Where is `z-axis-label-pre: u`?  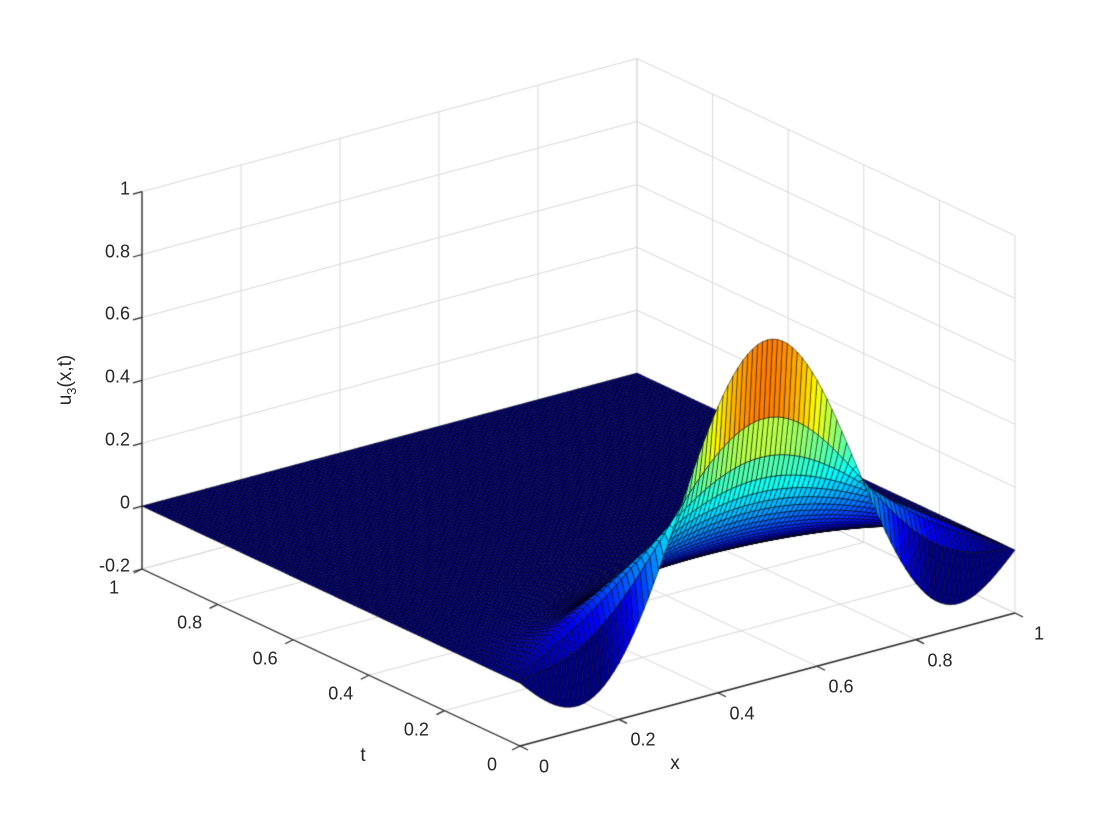 z-axis-label-pre: u is located at coordinates (65, 400).